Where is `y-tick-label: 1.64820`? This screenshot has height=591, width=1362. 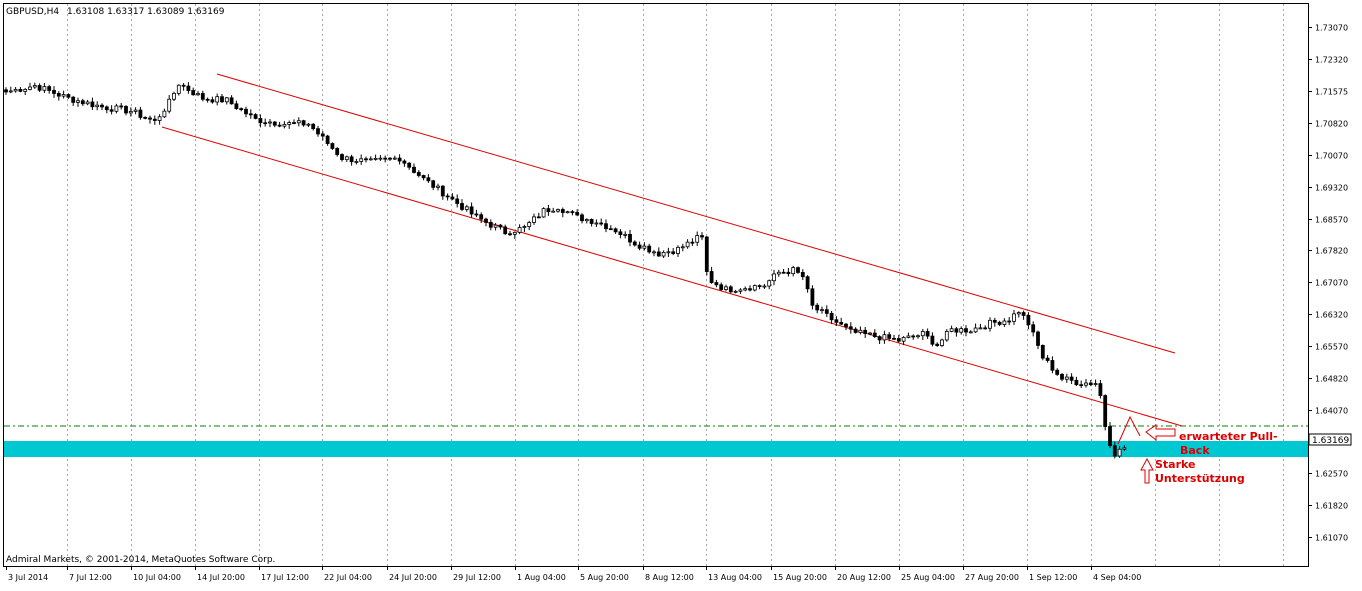 y-tick-label: 1.64820 is located at coordinates (1331, 379).